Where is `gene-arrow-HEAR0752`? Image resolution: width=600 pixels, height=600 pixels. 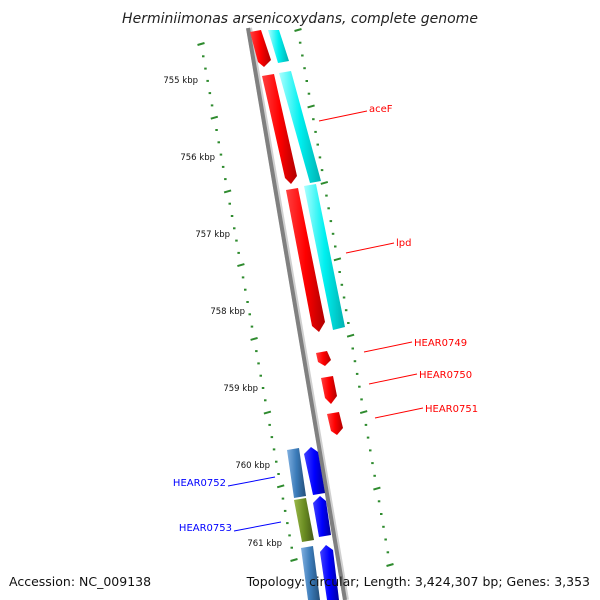
gene-arrow-HEAR0752 is located at coordinates (314, 471).